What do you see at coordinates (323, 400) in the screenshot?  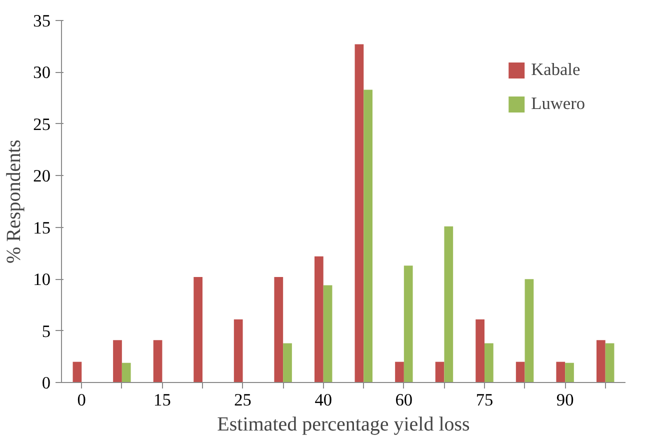 I see `x-tick-label: 40` at bounding box center [323, 400].